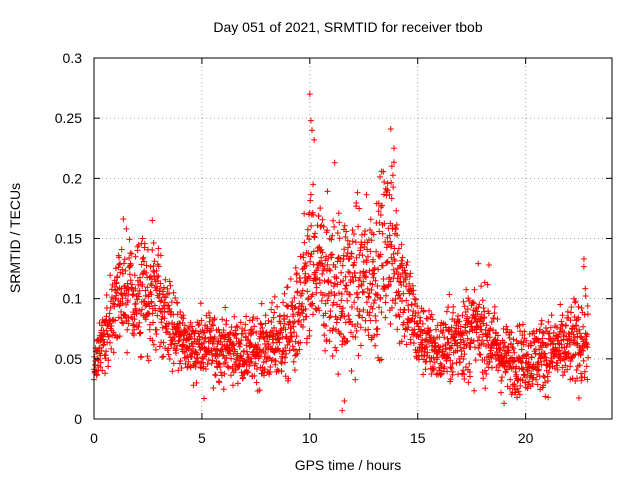  Describe the element at coordinates (15, 238) in the screenshot. I see `y-axis-label: SRMTID / TECUs` at that location.